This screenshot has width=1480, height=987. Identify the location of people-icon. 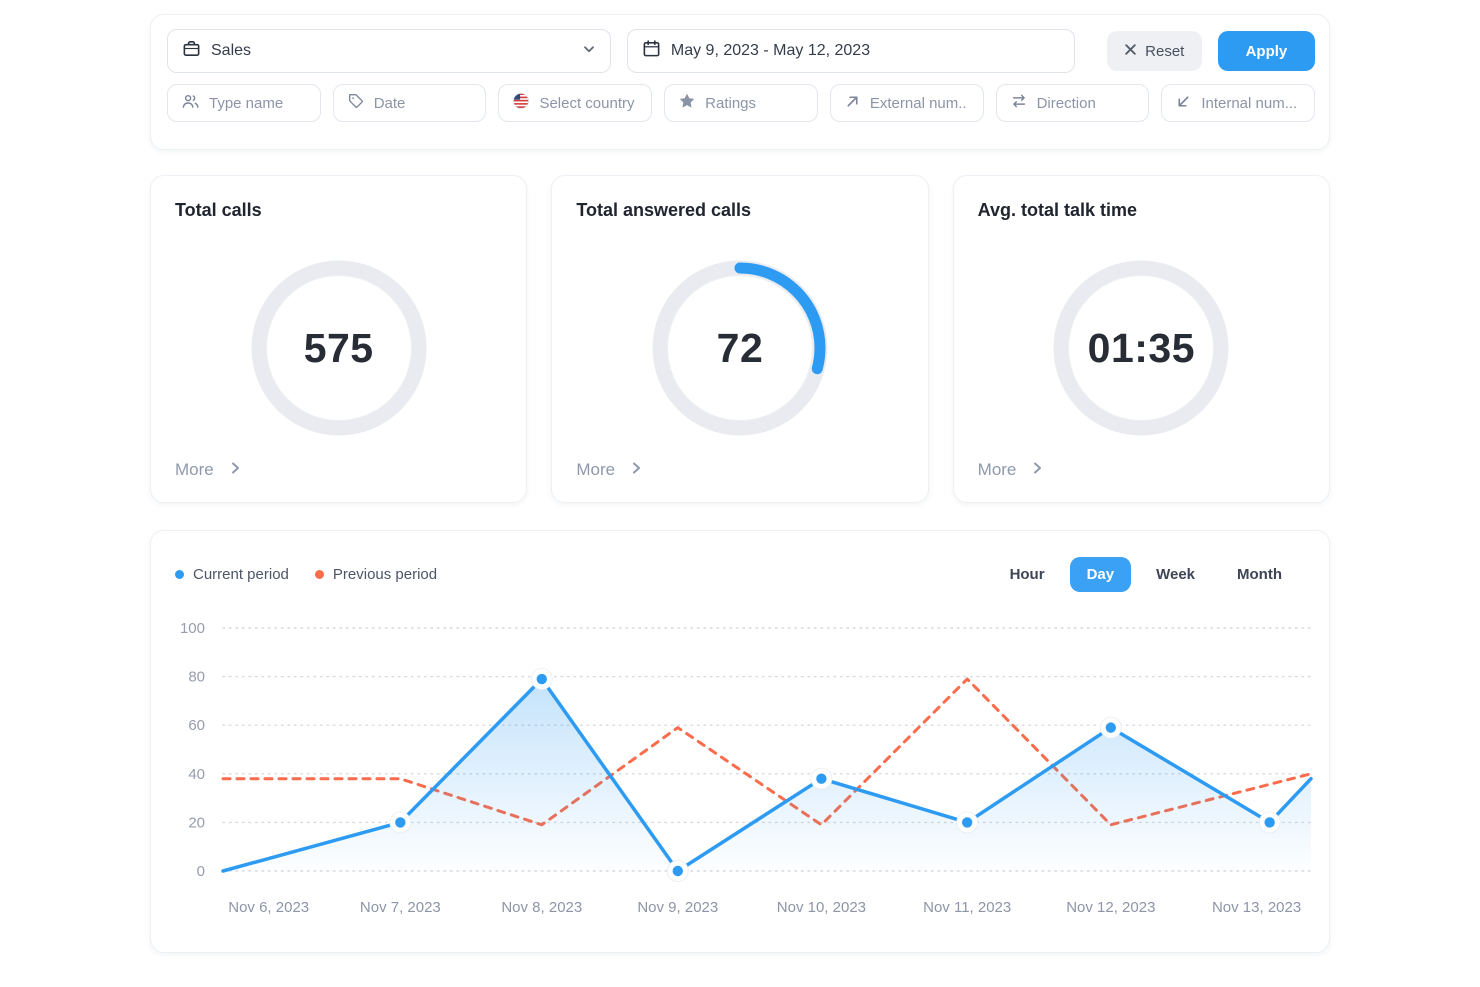
(190, 103).